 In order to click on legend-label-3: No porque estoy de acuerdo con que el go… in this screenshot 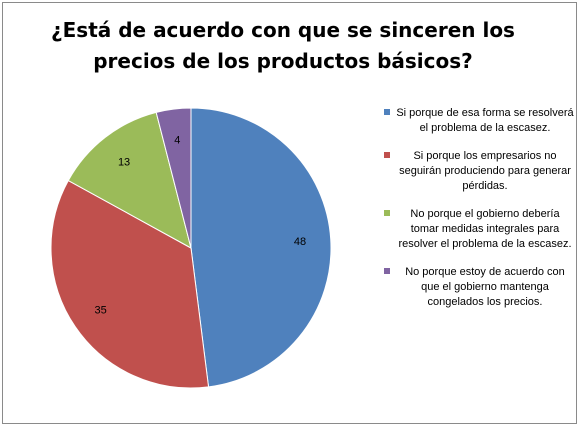, I will do `click(485, 287)`.